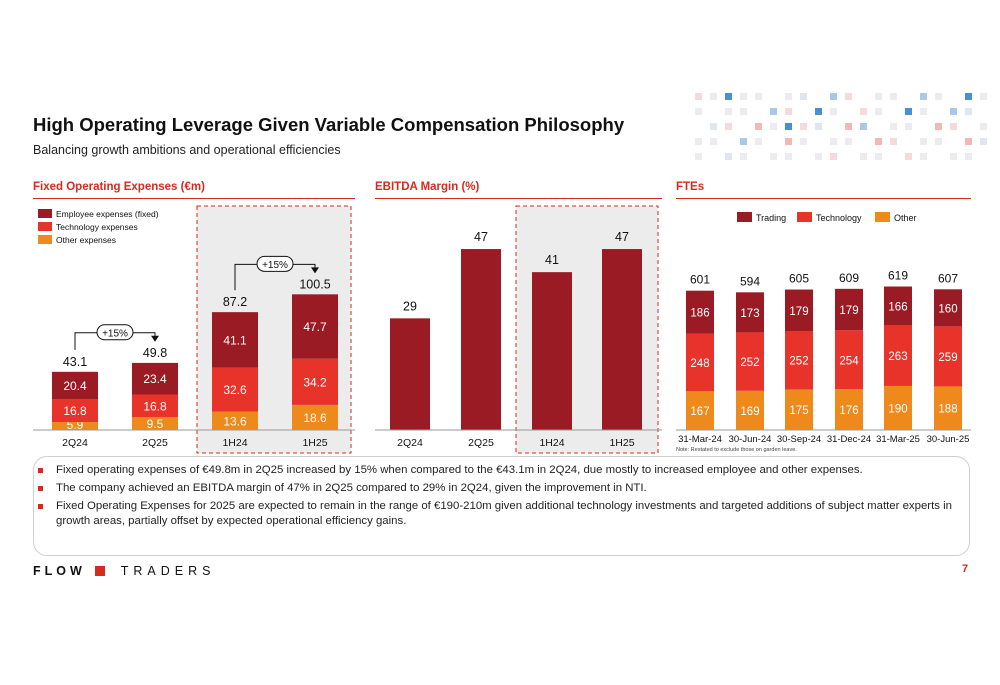 The width and height of the screenshot is (1000, 685). Describe the element at coordinates (848, 311) in the screenshot. I see `fte-data-label: 179` at that location.